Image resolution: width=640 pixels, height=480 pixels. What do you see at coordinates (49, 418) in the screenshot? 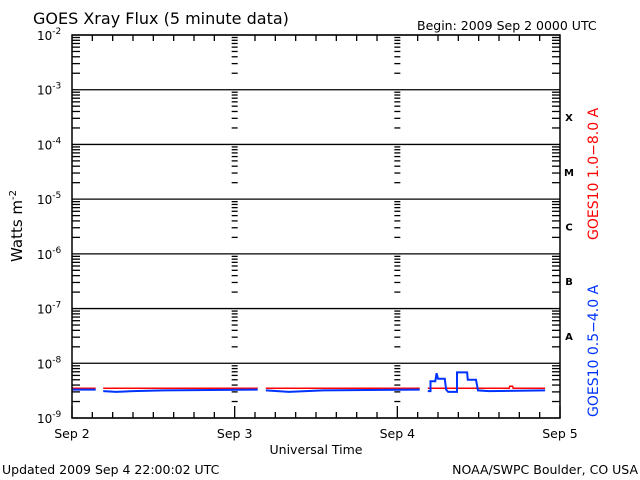
I see `y-tick-label: 10⁻⁹` at bounding box center [49, 418].